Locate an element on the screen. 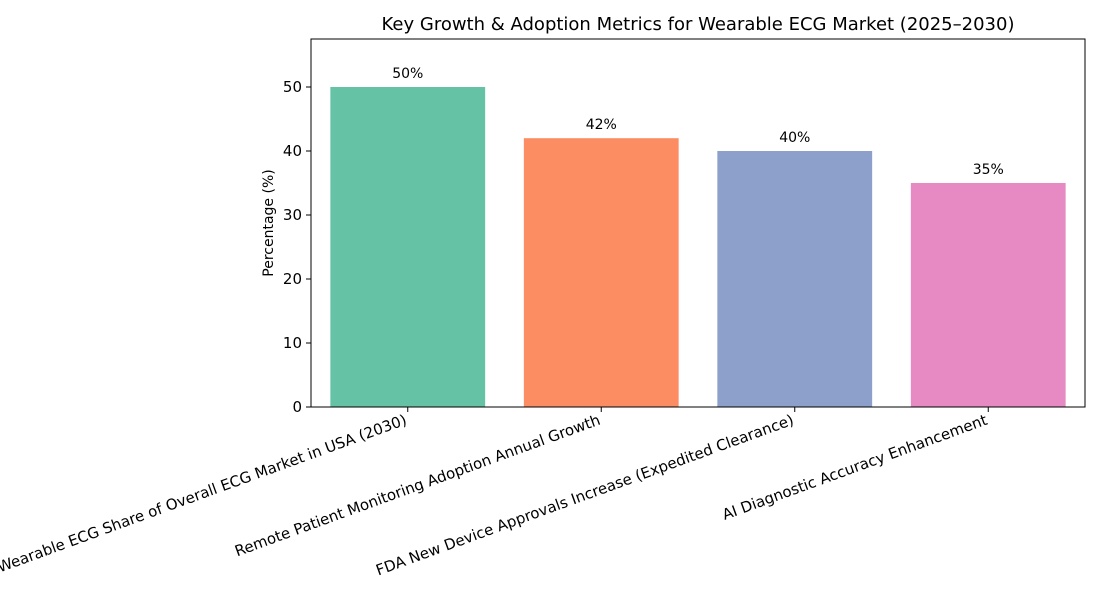 This screenshot has width=1100, height=600. y-axis: 0 10 20 30 40 50 is located at coordinates (297, 247).